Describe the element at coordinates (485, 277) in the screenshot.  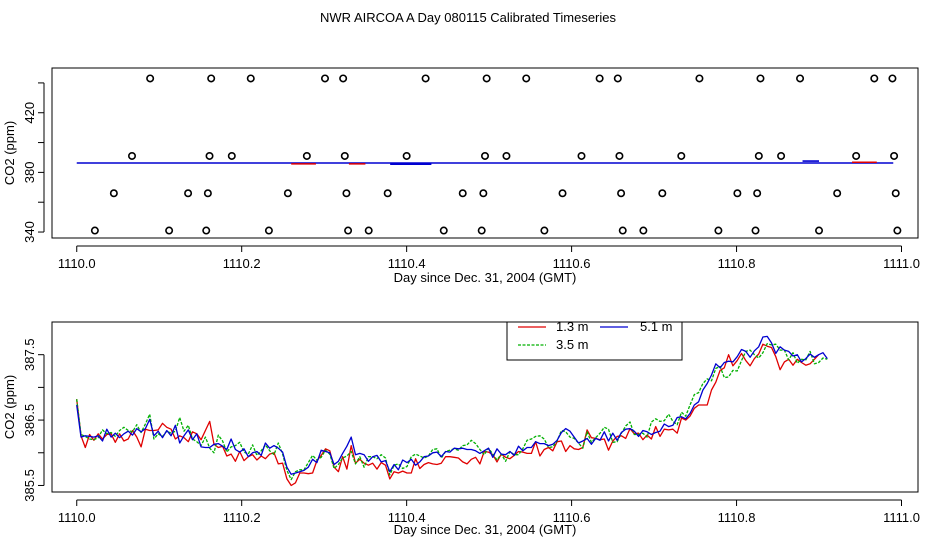
I see `top-x-axis-label: Day since Dec. 31, 2004 (GMT)` at that location.